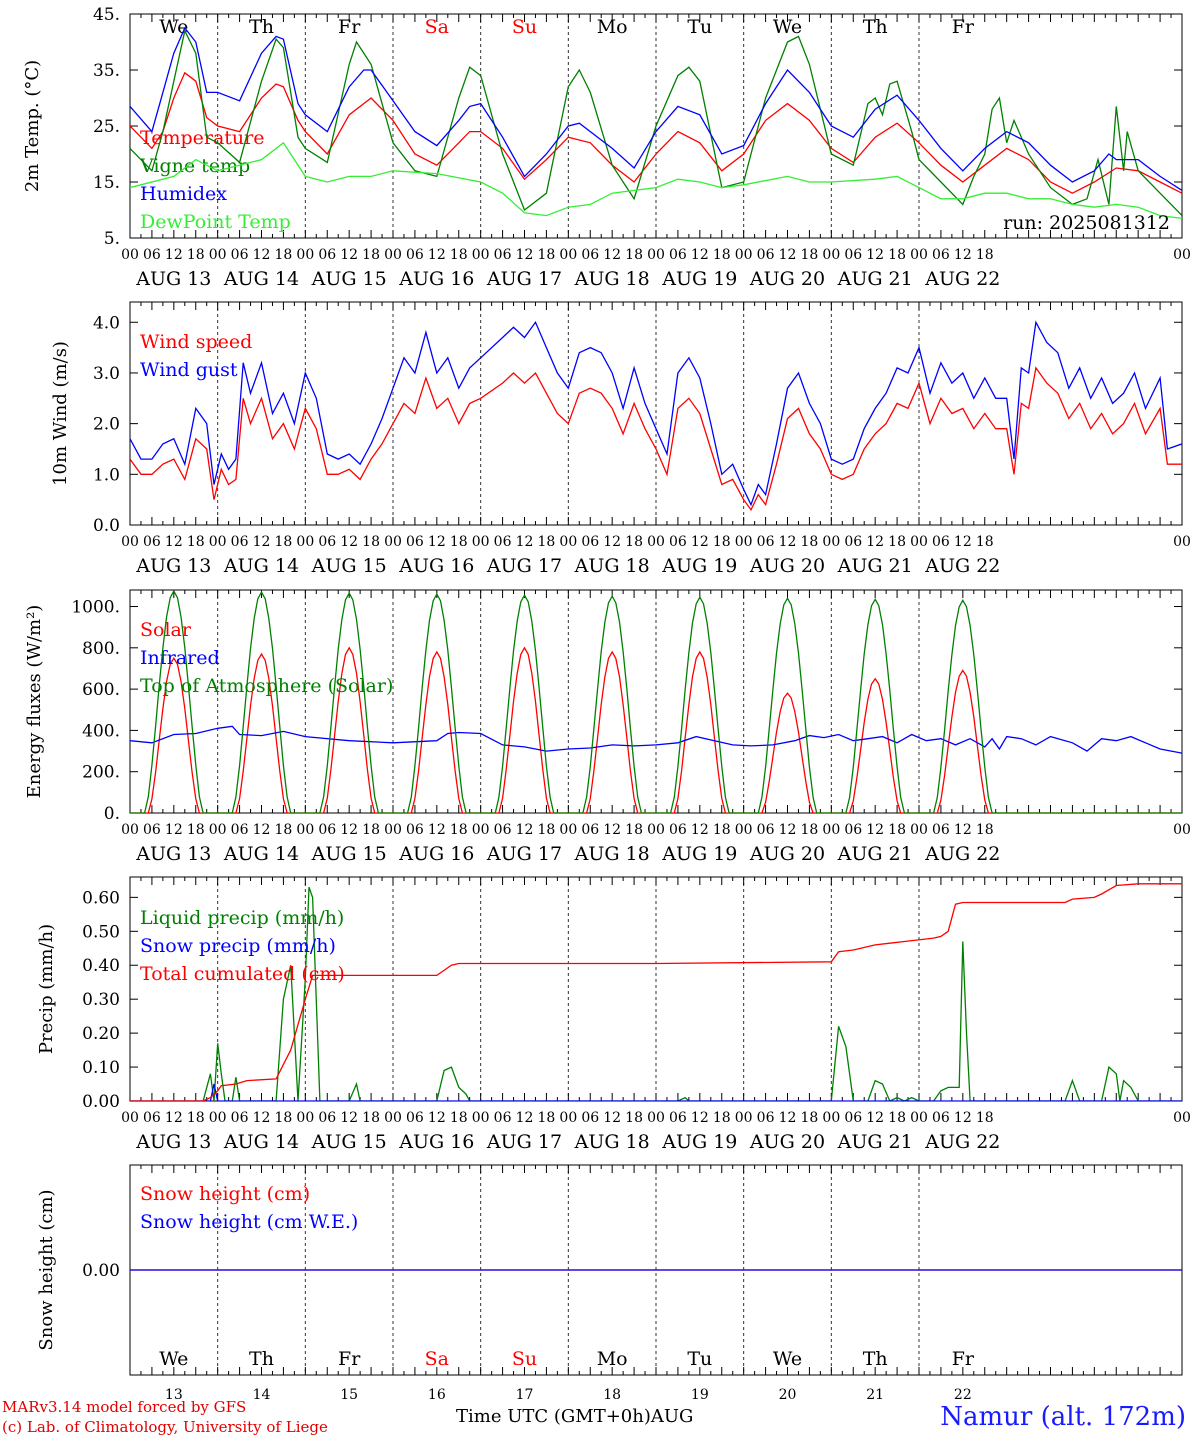 The image size is (1194, 1440). I want to click on y-tick-label: 2.0, so click(106, 425).